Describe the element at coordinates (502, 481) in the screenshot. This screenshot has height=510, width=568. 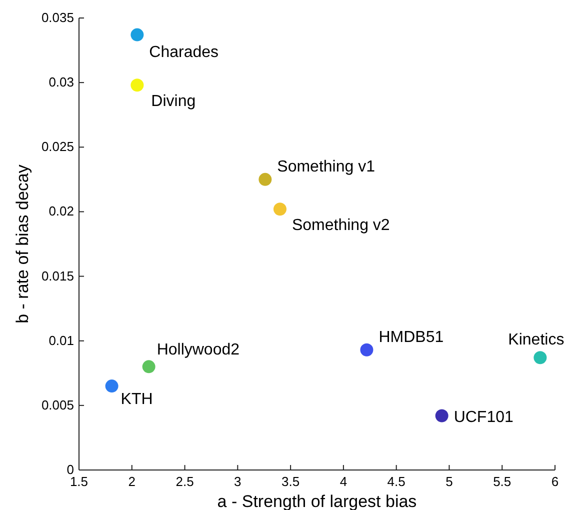
I see `x-tick-label: 5.5` at that location.